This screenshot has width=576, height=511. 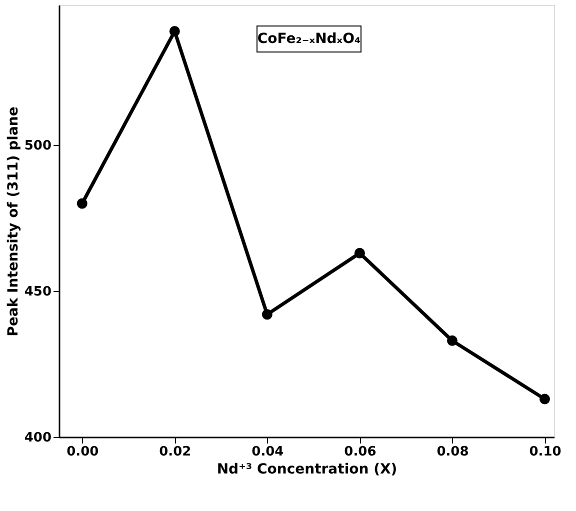 What do you see at coordinates (38, 146) in the screenshot?
I see `y-tick-label: 500` at bounding box center [38, 146].